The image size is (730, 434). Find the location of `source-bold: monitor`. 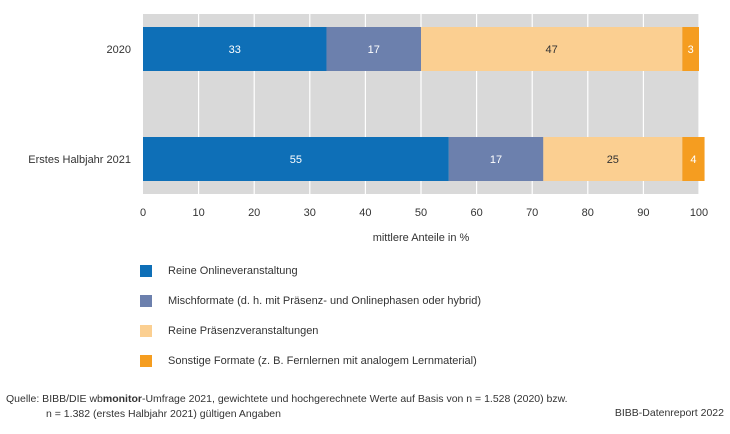

source-bold: monitor is located at coordinates (122, 399).